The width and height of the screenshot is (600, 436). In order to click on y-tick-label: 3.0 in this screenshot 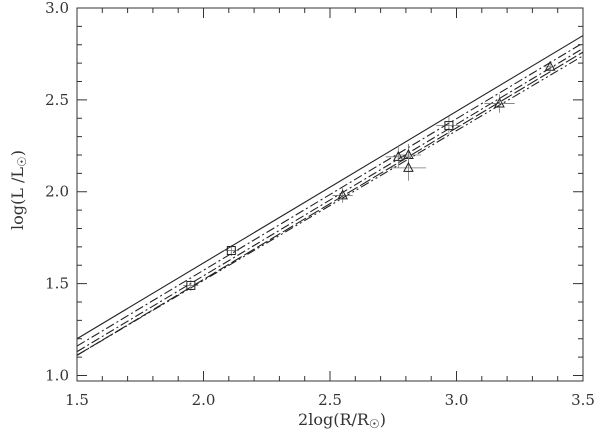, I will do `click(57, 8)`.